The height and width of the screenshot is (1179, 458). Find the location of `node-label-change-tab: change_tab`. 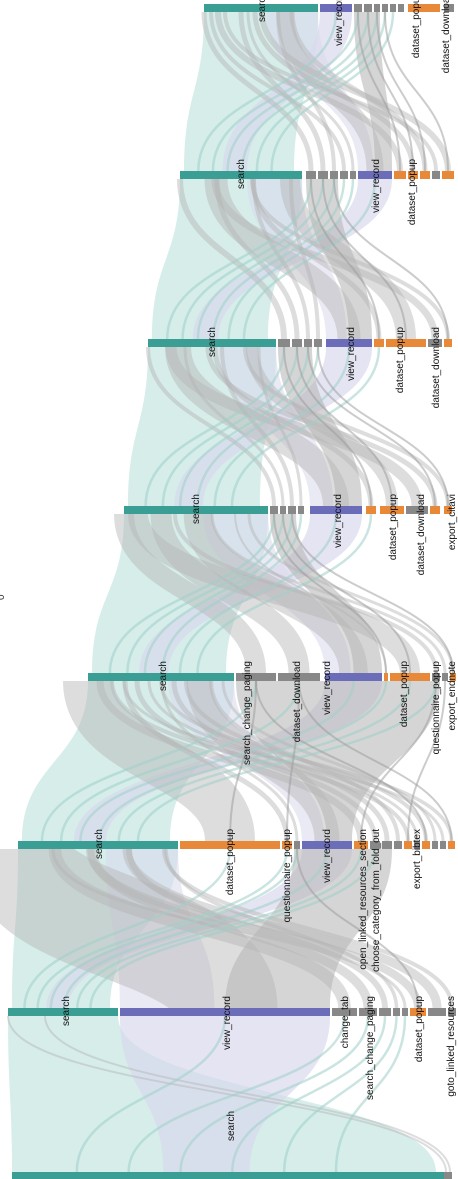

node-label-change-tab: change_tab is located at coordinates (345, 1022).